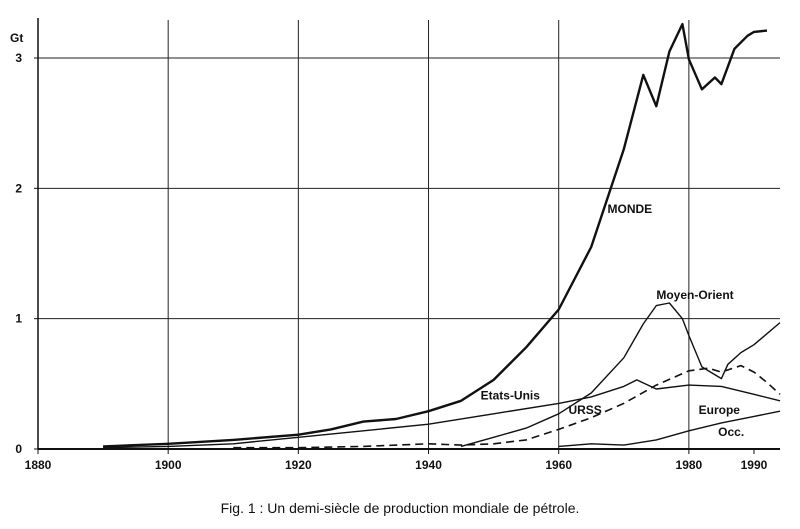 This screenshot has width=800, height=529. What do you see at coordinates (18, 188) in the screenshot?
I see `y-tick-label: 2` at bounding box center [18, 188].